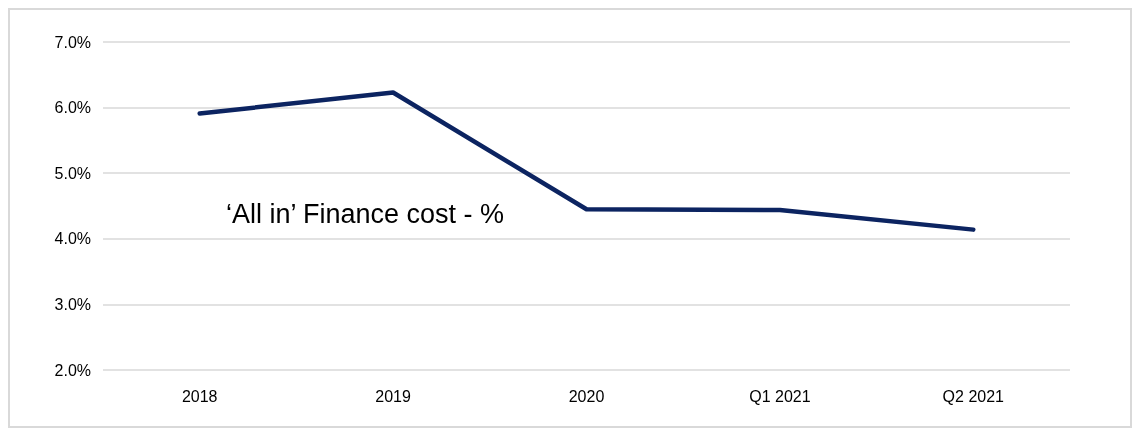 The height and width of the screenshot is (438, 1142). What do you see at coordinates (199, 396) in the screenshot?
I see `x-tick-label: 2018` at bounding box center [199, 396].